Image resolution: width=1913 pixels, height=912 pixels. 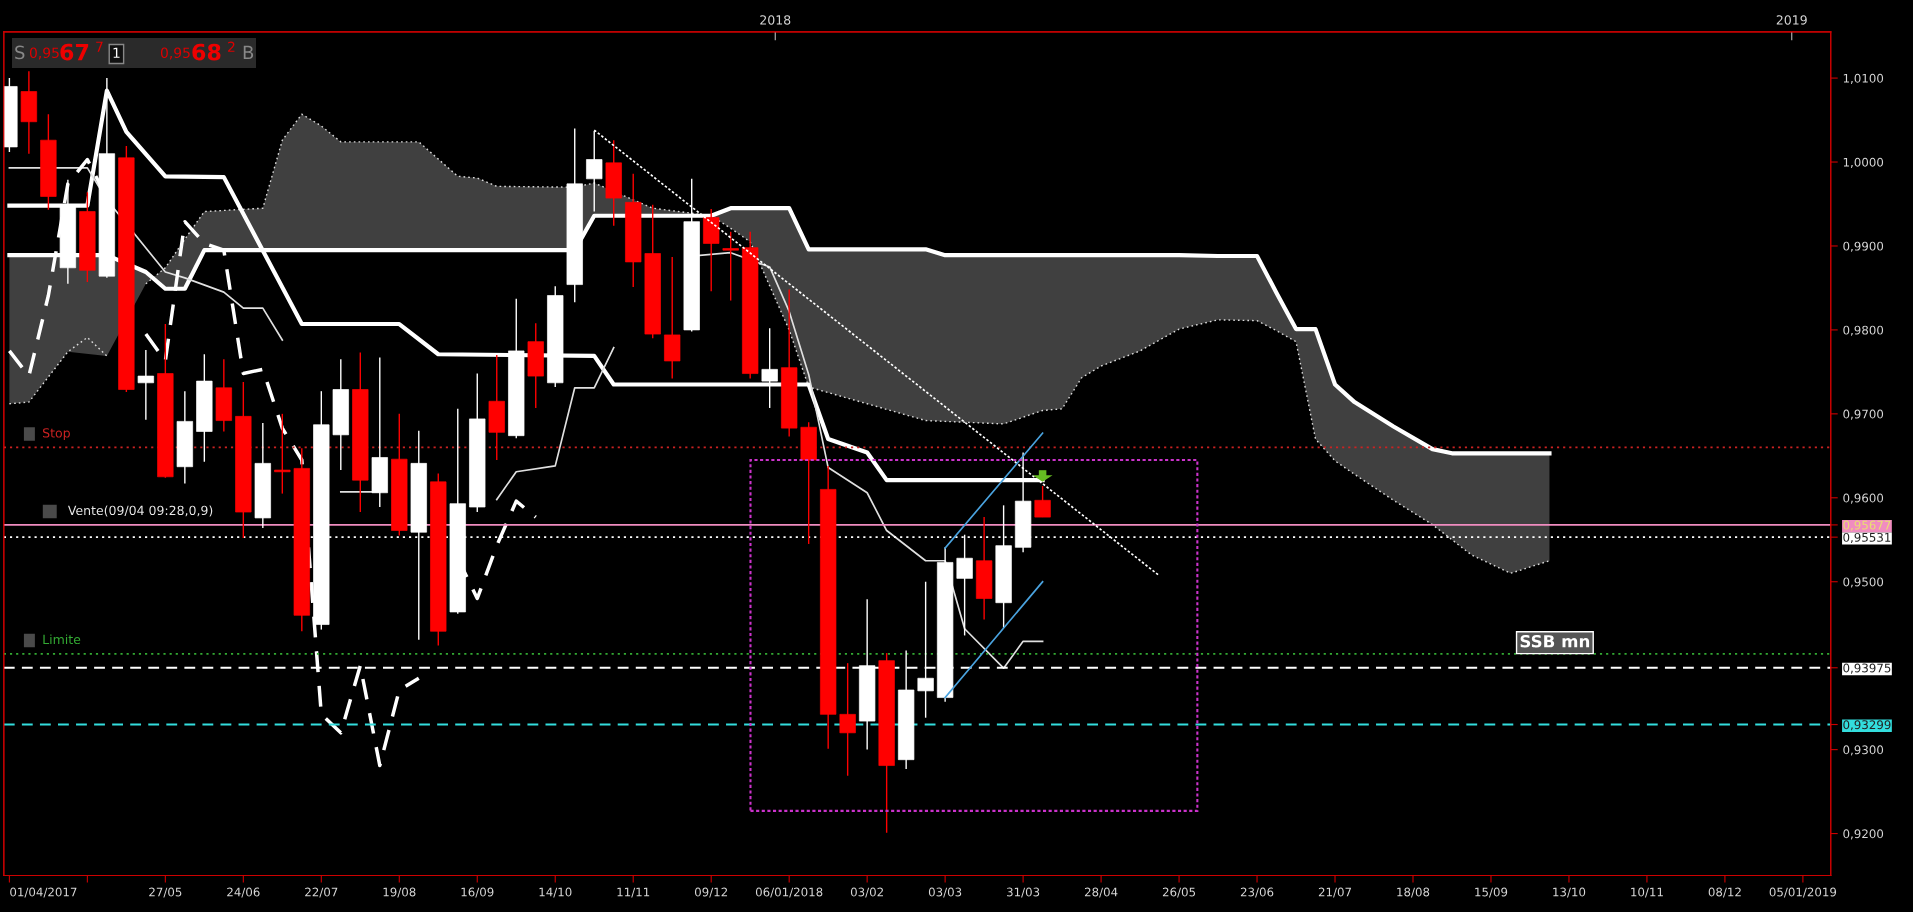 I want to click on annotation: 68, so click(x=206, y=52).